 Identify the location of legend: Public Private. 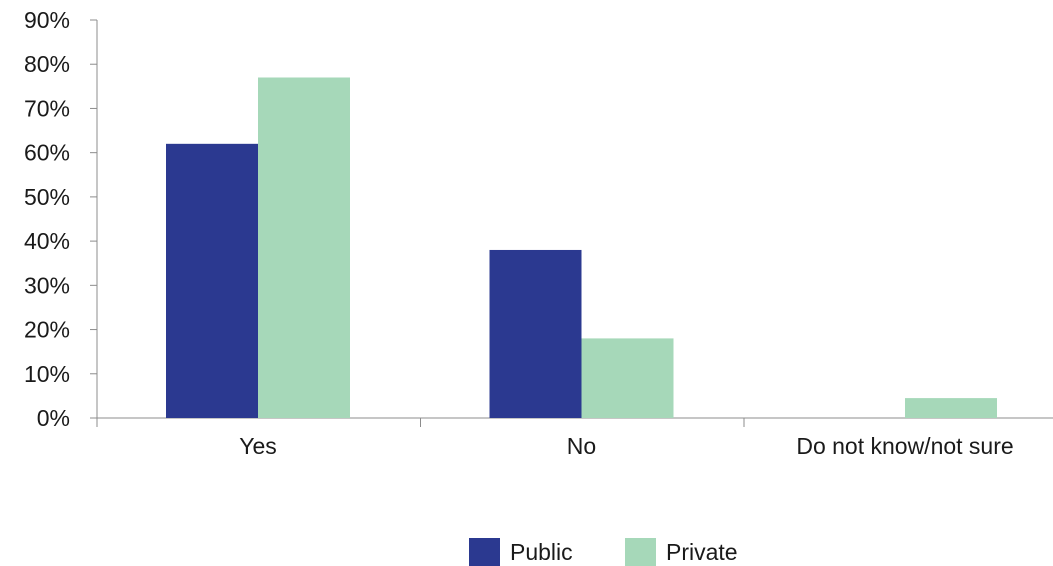
(603, 552).